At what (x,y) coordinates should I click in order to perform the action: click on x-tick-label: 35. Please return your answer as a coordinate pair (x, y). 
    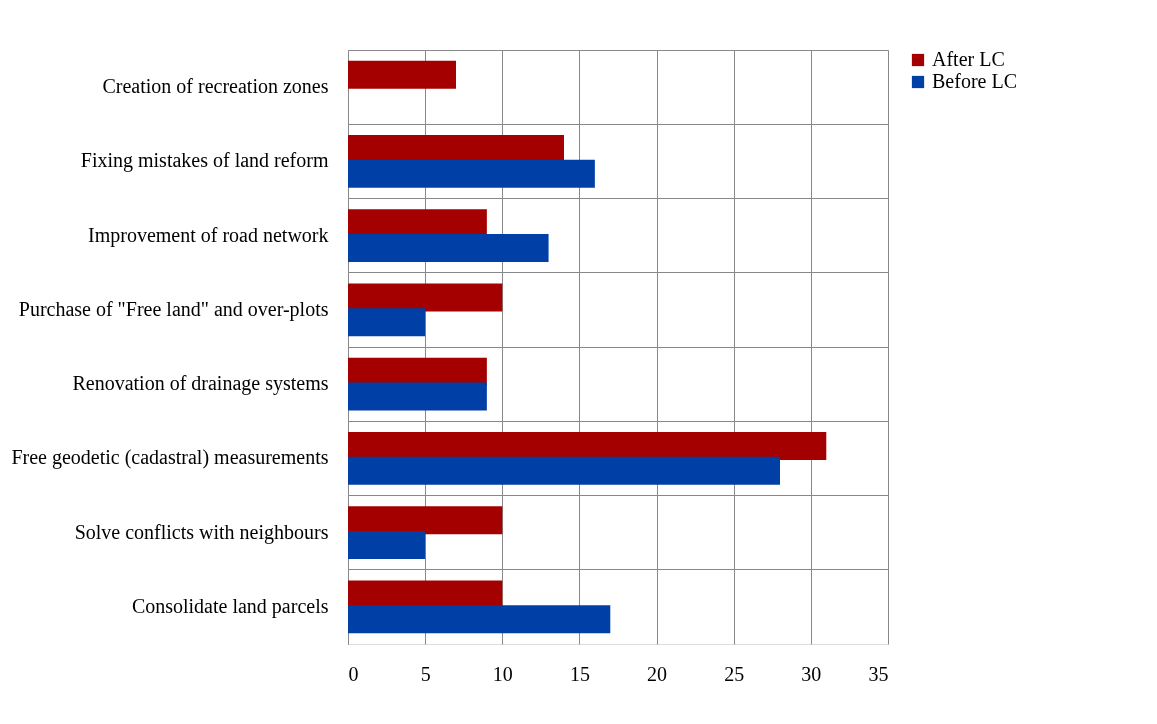
    Looking at the image, I should click on (878, 673).